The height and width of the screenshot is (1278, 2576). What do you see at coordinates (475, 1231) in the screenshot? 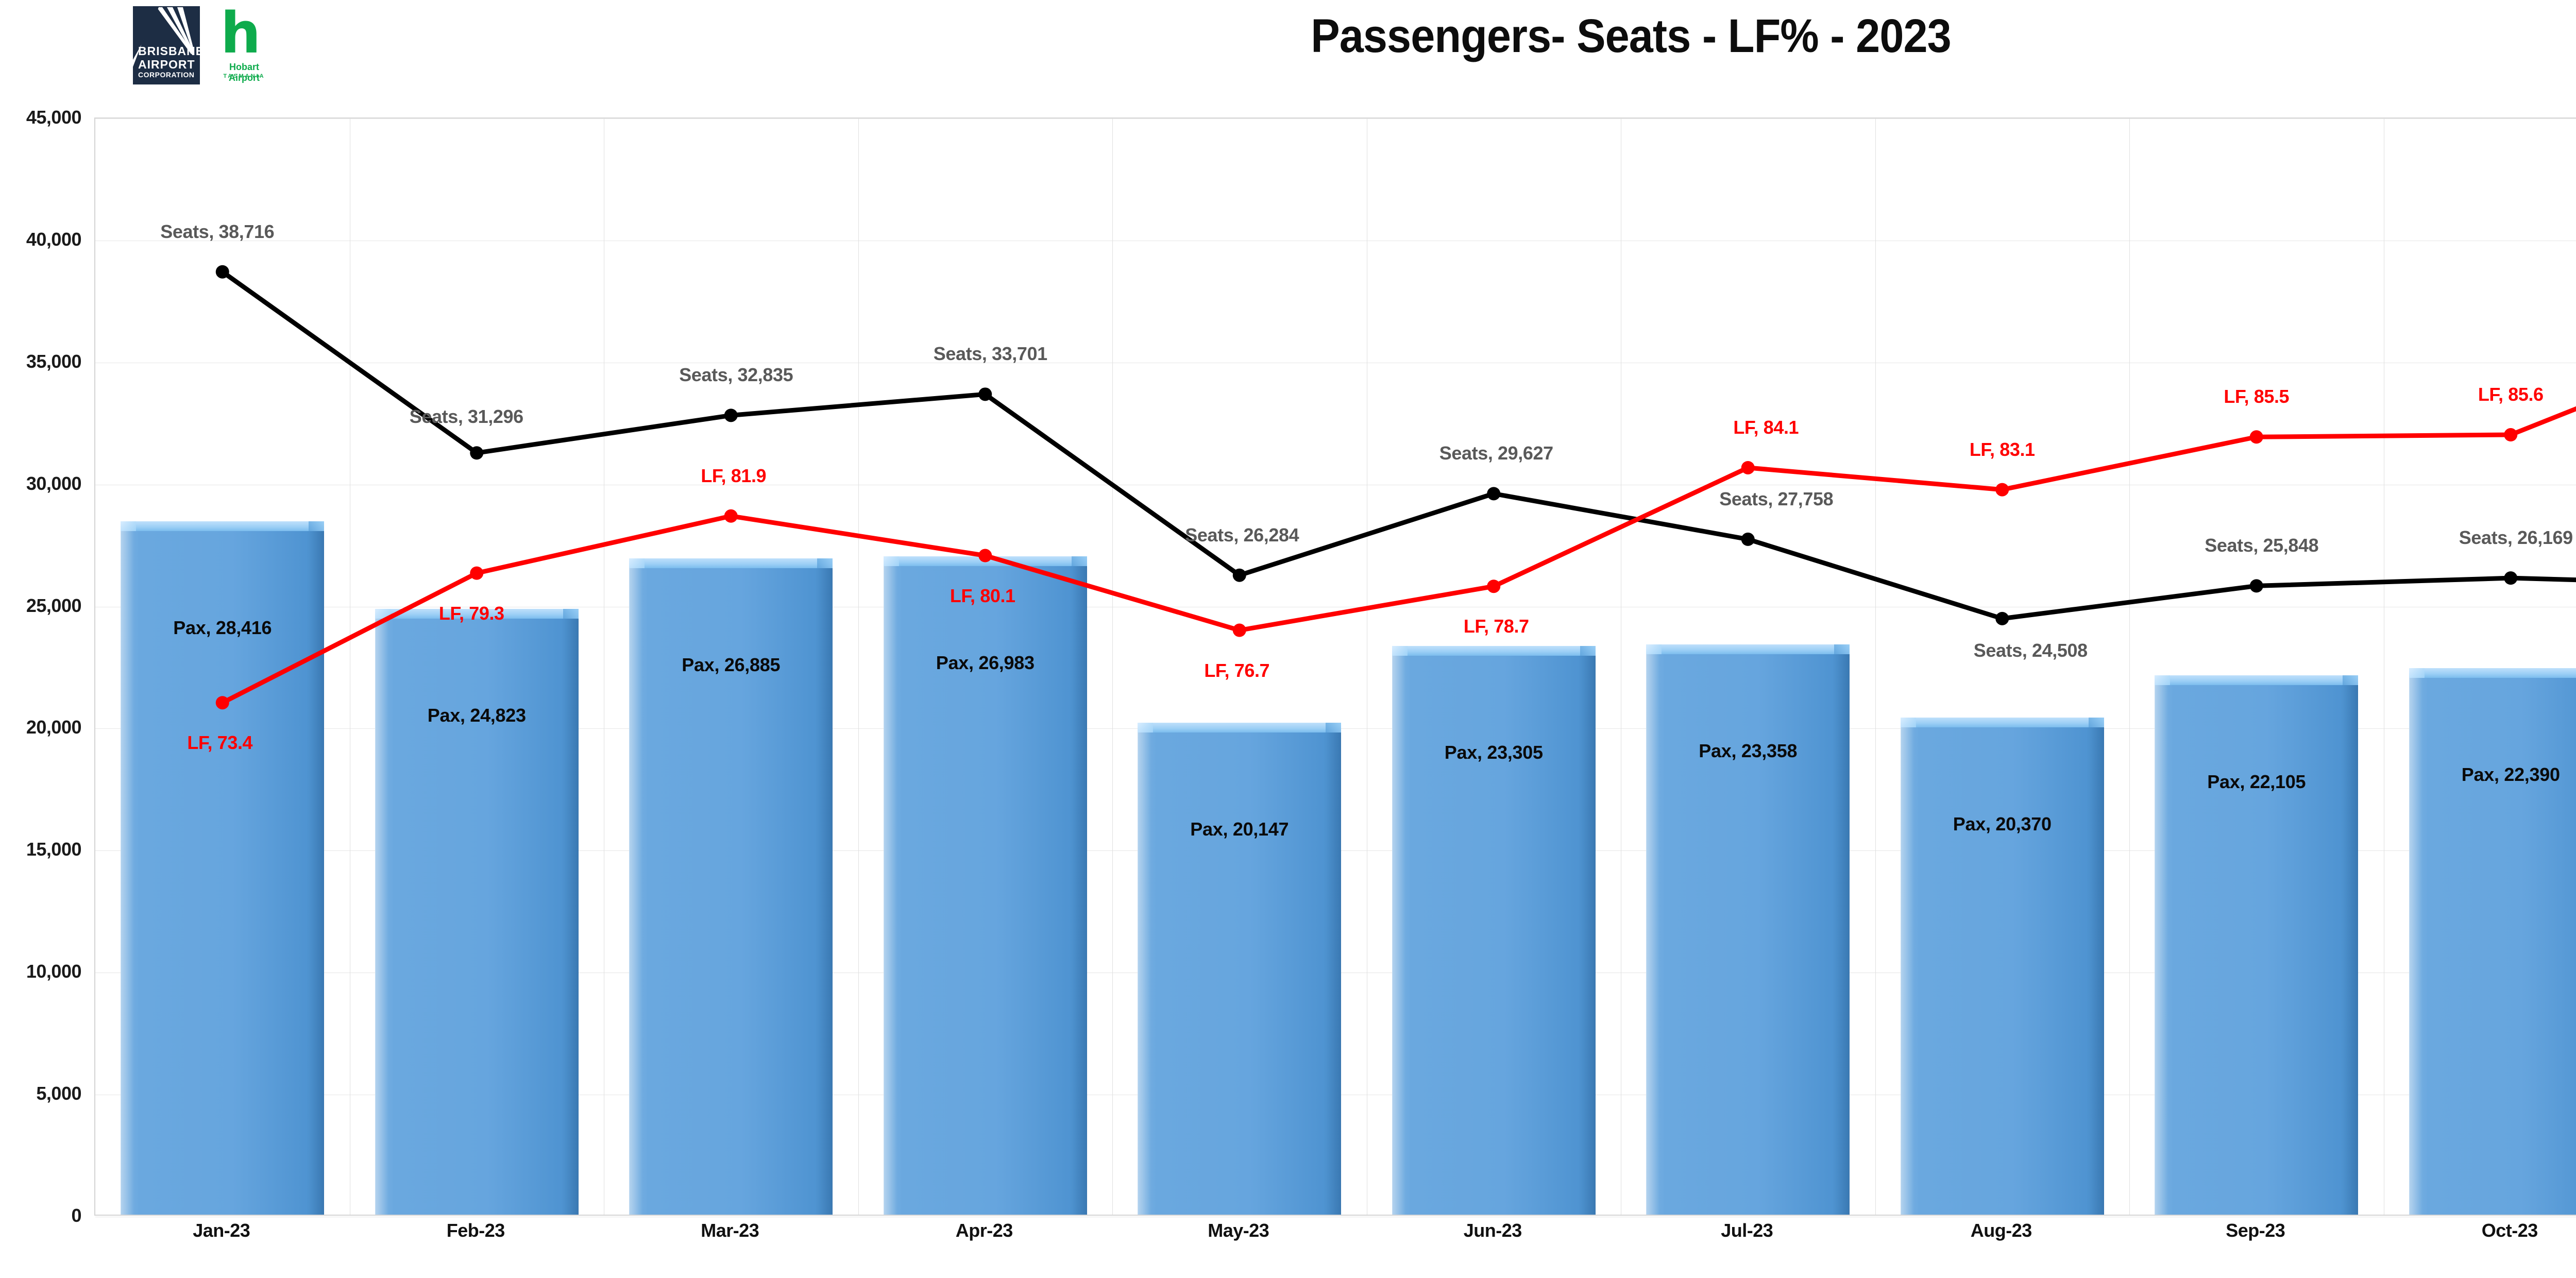
I see `x-axis-tick-feb-23: Feb-23` at bounding box center [475, 1231].